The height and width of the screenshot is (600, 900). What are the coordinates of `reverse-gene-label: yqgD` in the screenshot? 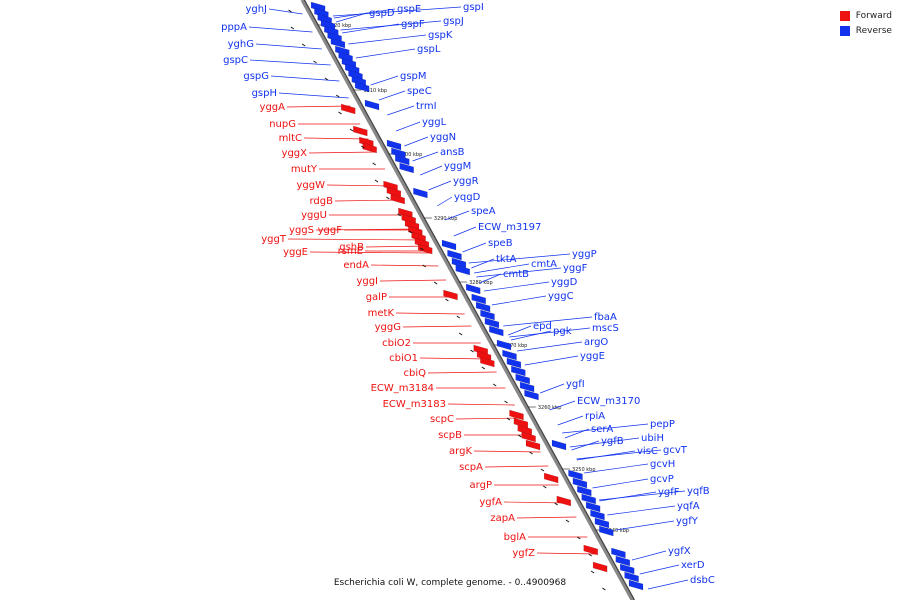 It's located at (467, 197).